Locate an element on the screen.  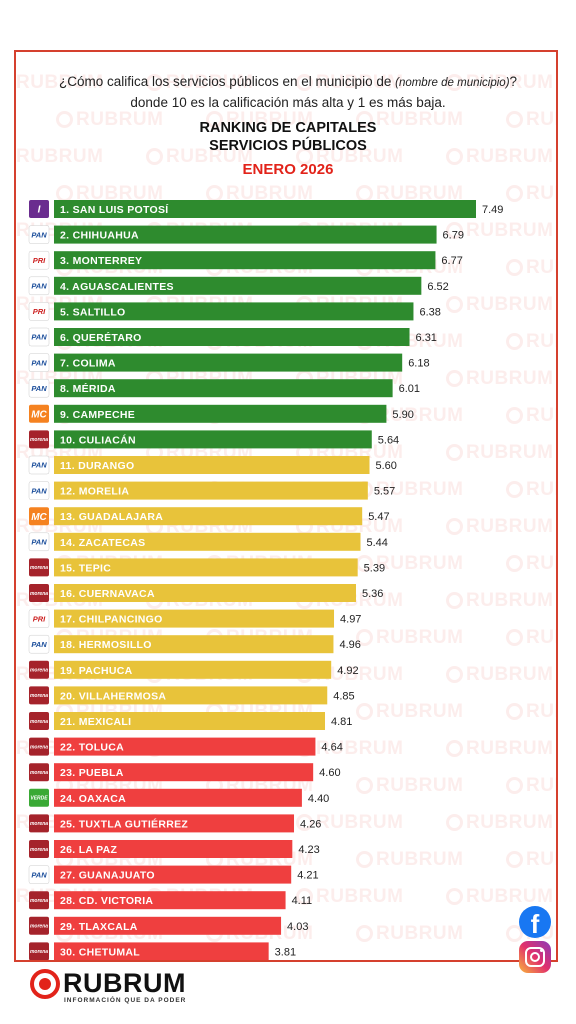
bar-category-label: 20. VILLAHERMOSA is located at coordinates (113, 696).